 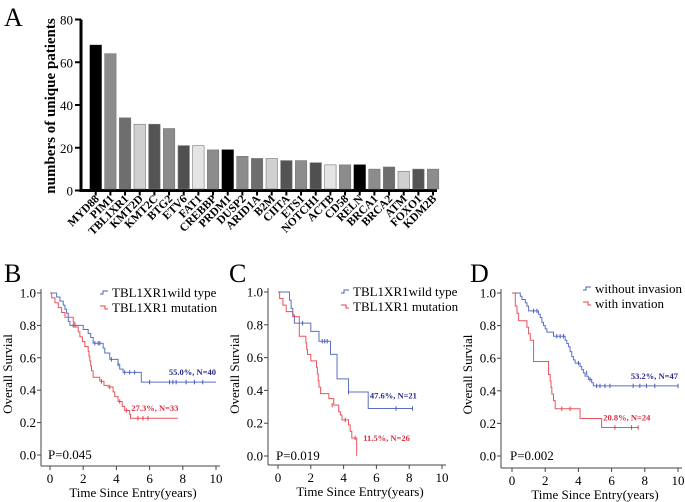 What do you see at coordinates (627, 417) in the screenshot?
I see `survival-annotation: 20.8%, N=24` at bounding box center [627, 417].